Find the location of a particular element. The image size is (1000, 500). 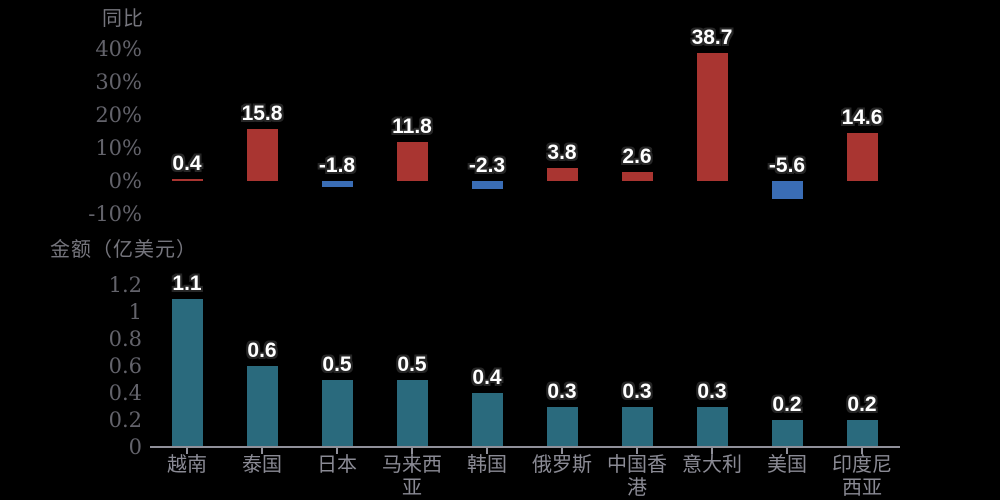

category-label-line: 中国香 is located at coordinates (637, 465).